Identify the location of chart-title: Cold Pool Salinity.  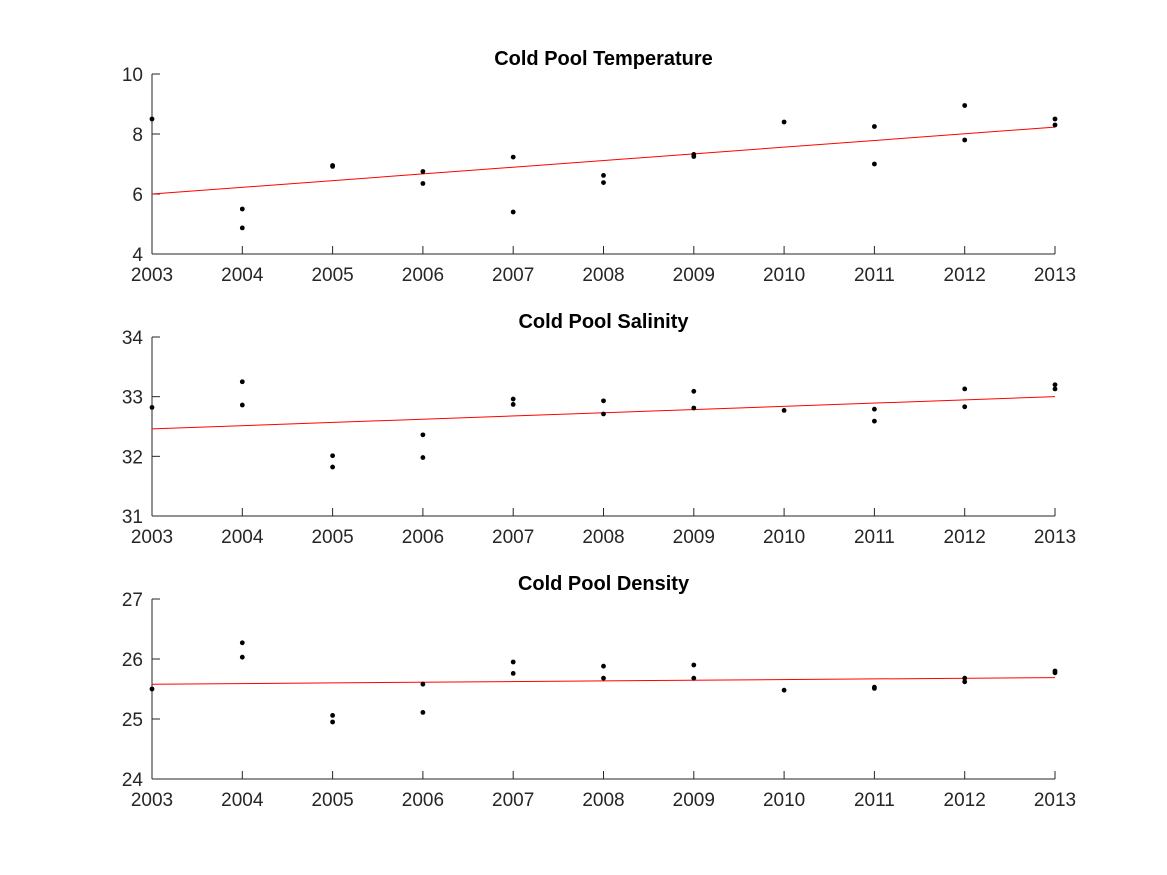
(603, 322).